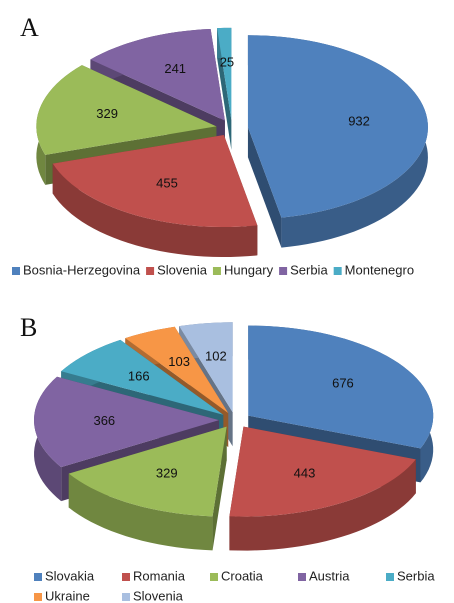 This screenshot has width=454, height=603. I want to click on data-label: 455, so click(167, 183).